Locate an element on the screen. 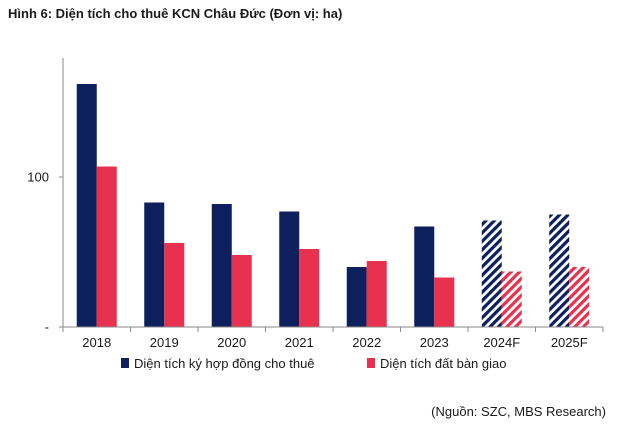 The height and width of the screenshot is (429, 620). bar-handover-2020 is located at coordinates (241, 291).